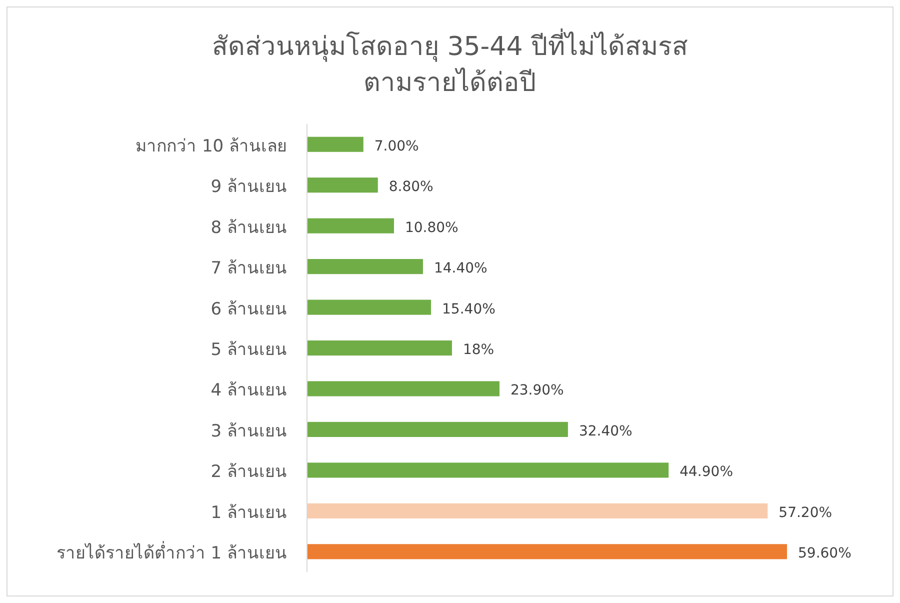  What do you see at coordinates (825, 554) in the screenshot?
I see `data-label: 59.60%` at bounding box center [825, 554].